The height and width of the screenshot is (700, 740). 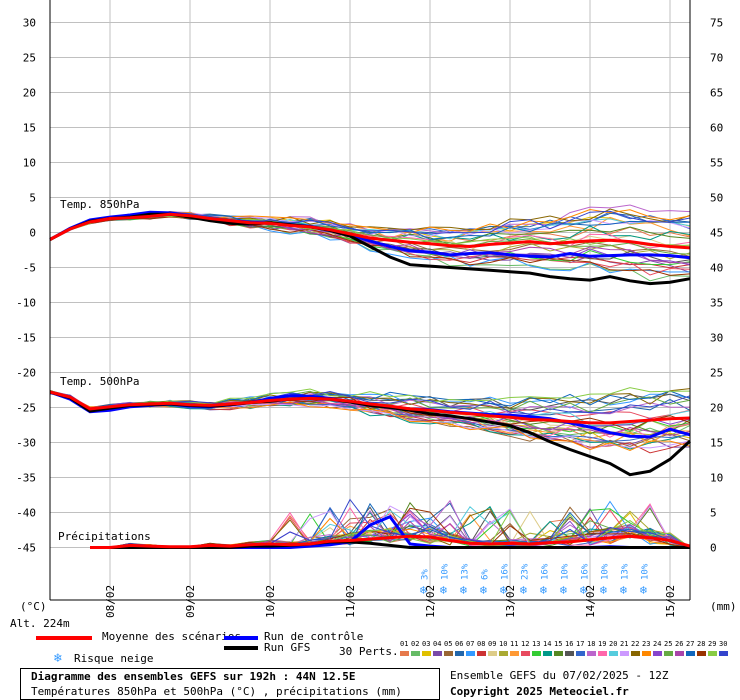 What do you see at coordinates (287, 647) in the screenshot?
I see `legend-gfs-label: Run GFS` at bounding box center [287, 647].